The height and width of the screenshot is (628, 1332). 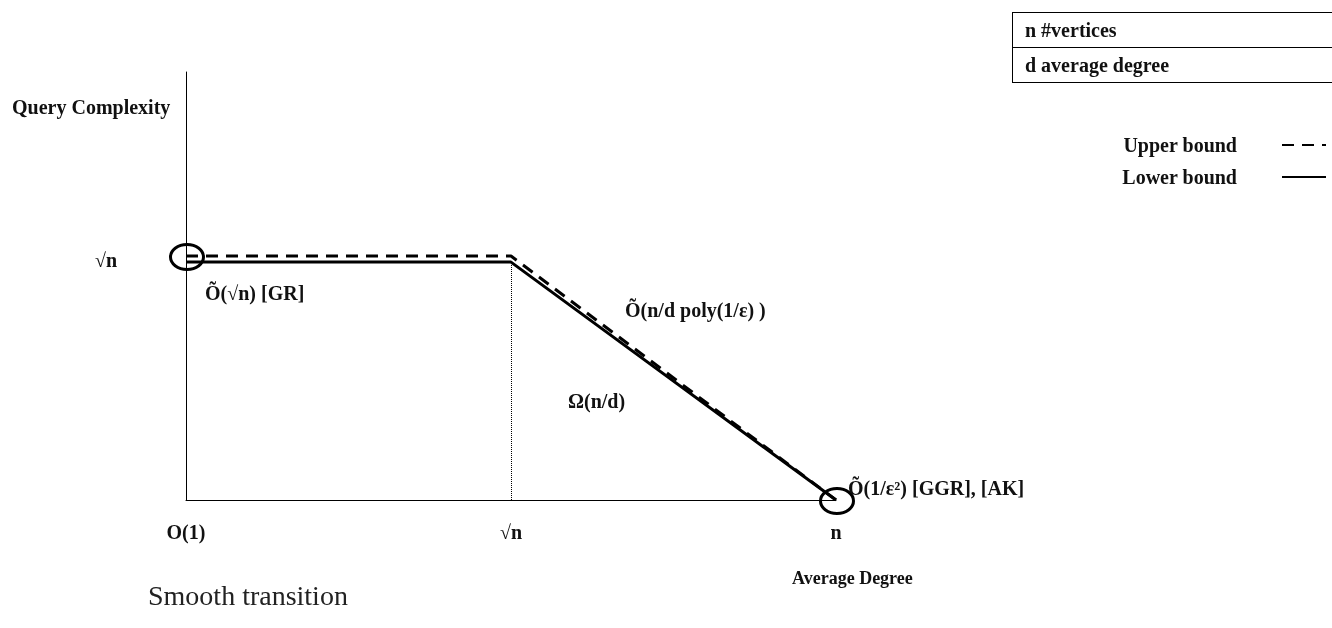 I want to click on key-table: n #vertices d average degree, so click(x=1172, y=47).